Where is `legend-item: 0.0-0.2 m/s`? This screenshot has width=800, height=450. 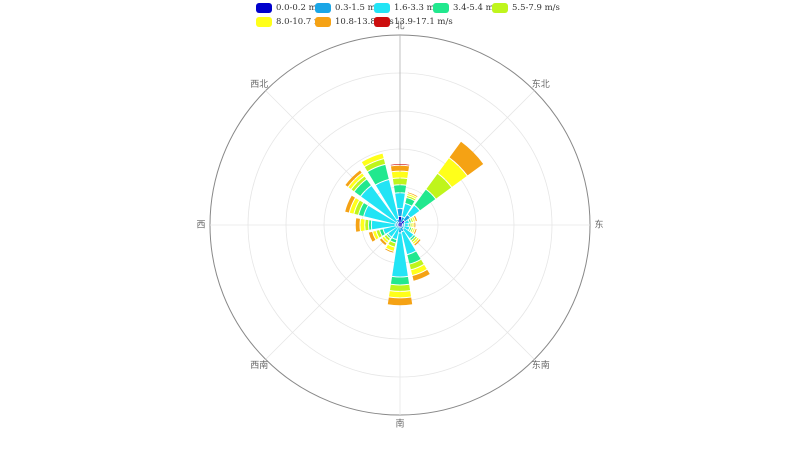 legend-item: 0.0-0.2 m/s is located at coordinates (290, 8).